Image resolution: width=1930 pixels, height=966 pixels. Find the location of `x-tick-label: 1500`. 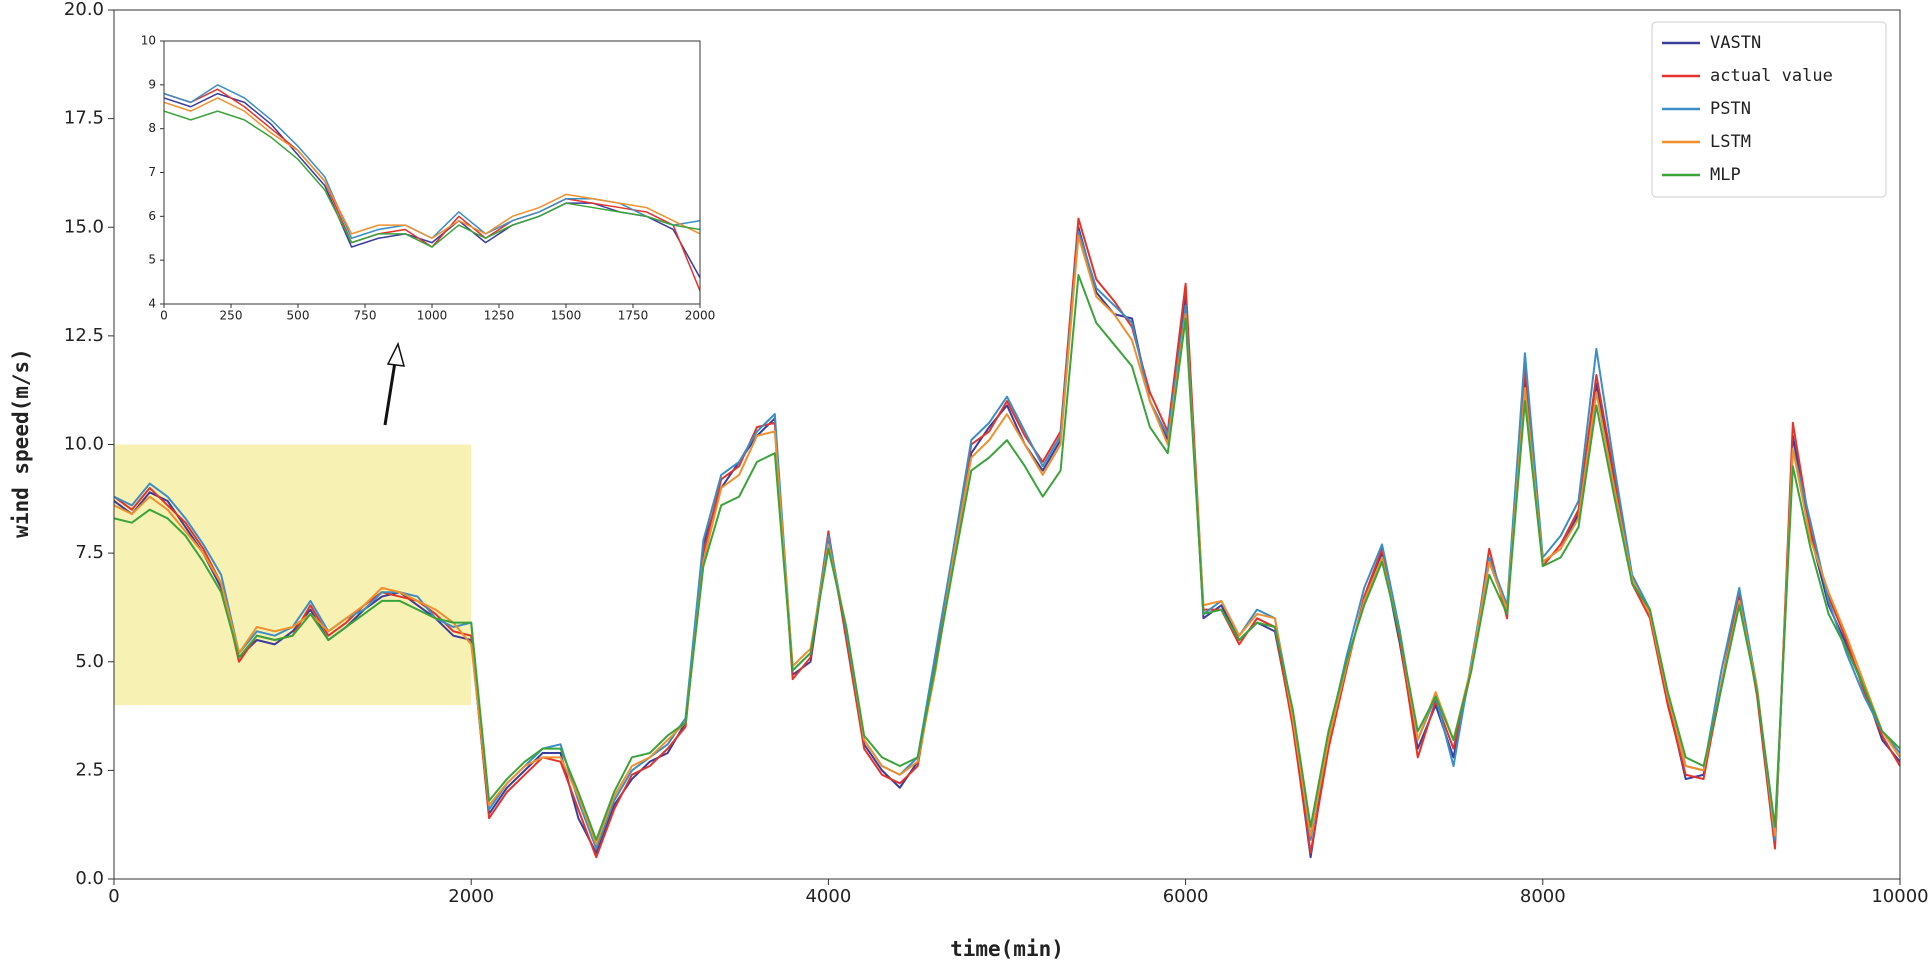

x-tick-label: 1500 is located at coordinates (566, 316).